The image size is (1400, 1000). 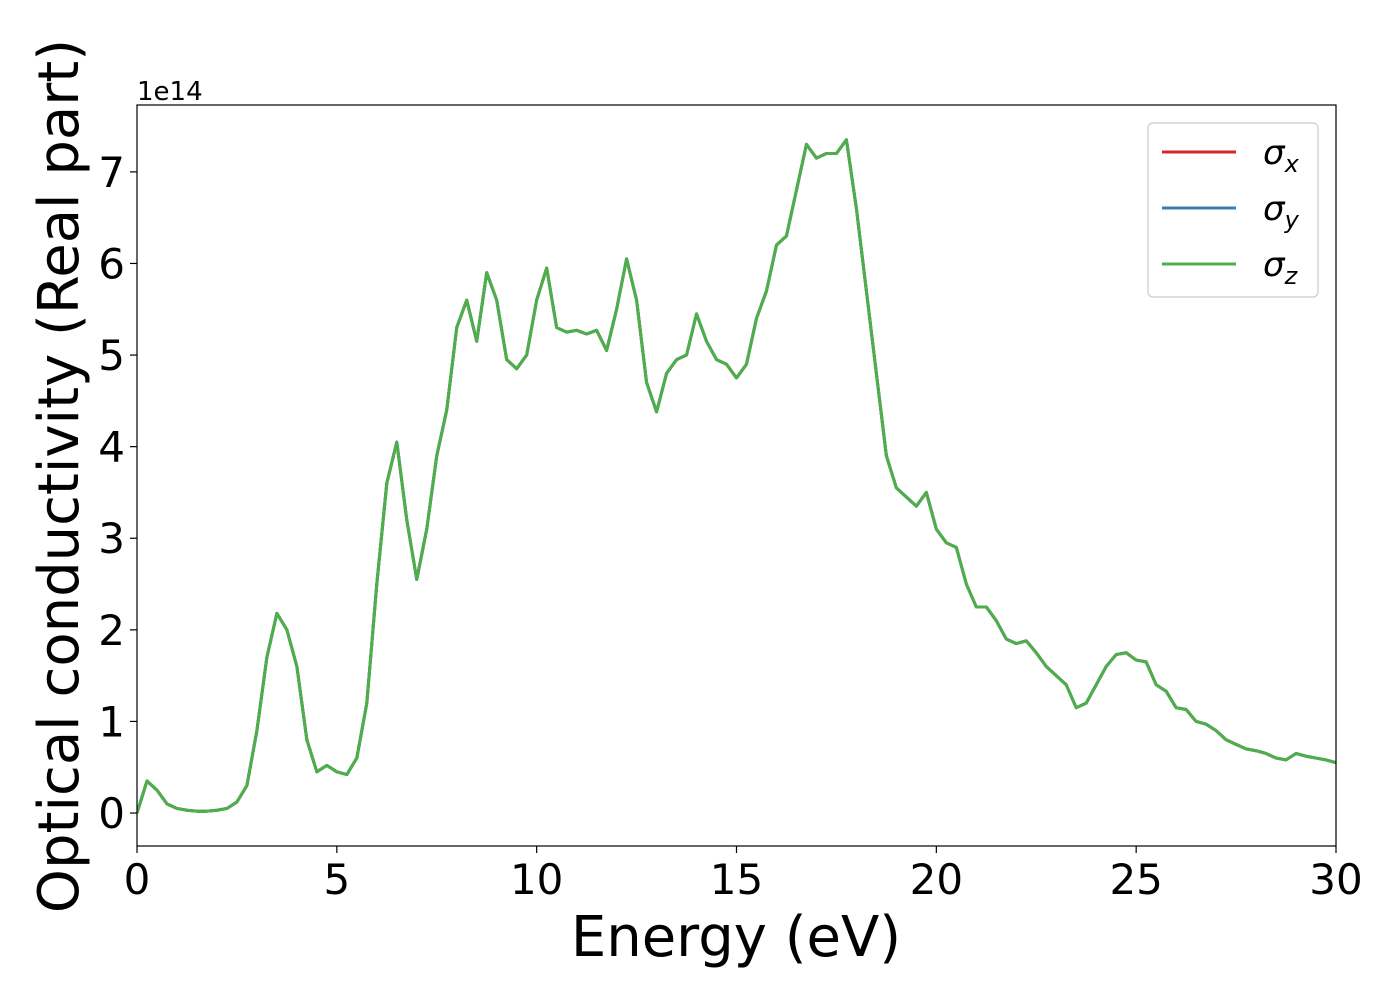 What do you see at coordinates (111, 538) in the screenshot?
I see `y-tick-label: 3` at bounding box center [111, 538].